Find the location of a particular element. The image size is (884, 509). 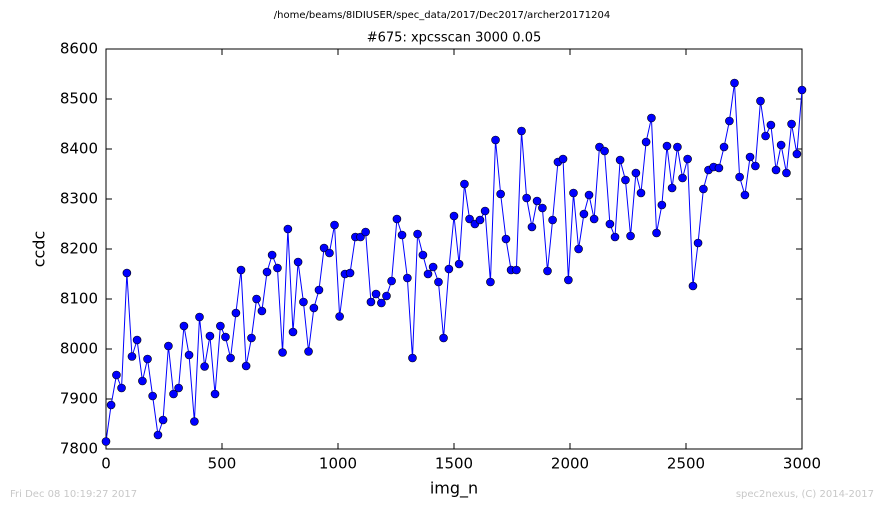

x-tick-label: 0 is located at coordinates (106, 464).